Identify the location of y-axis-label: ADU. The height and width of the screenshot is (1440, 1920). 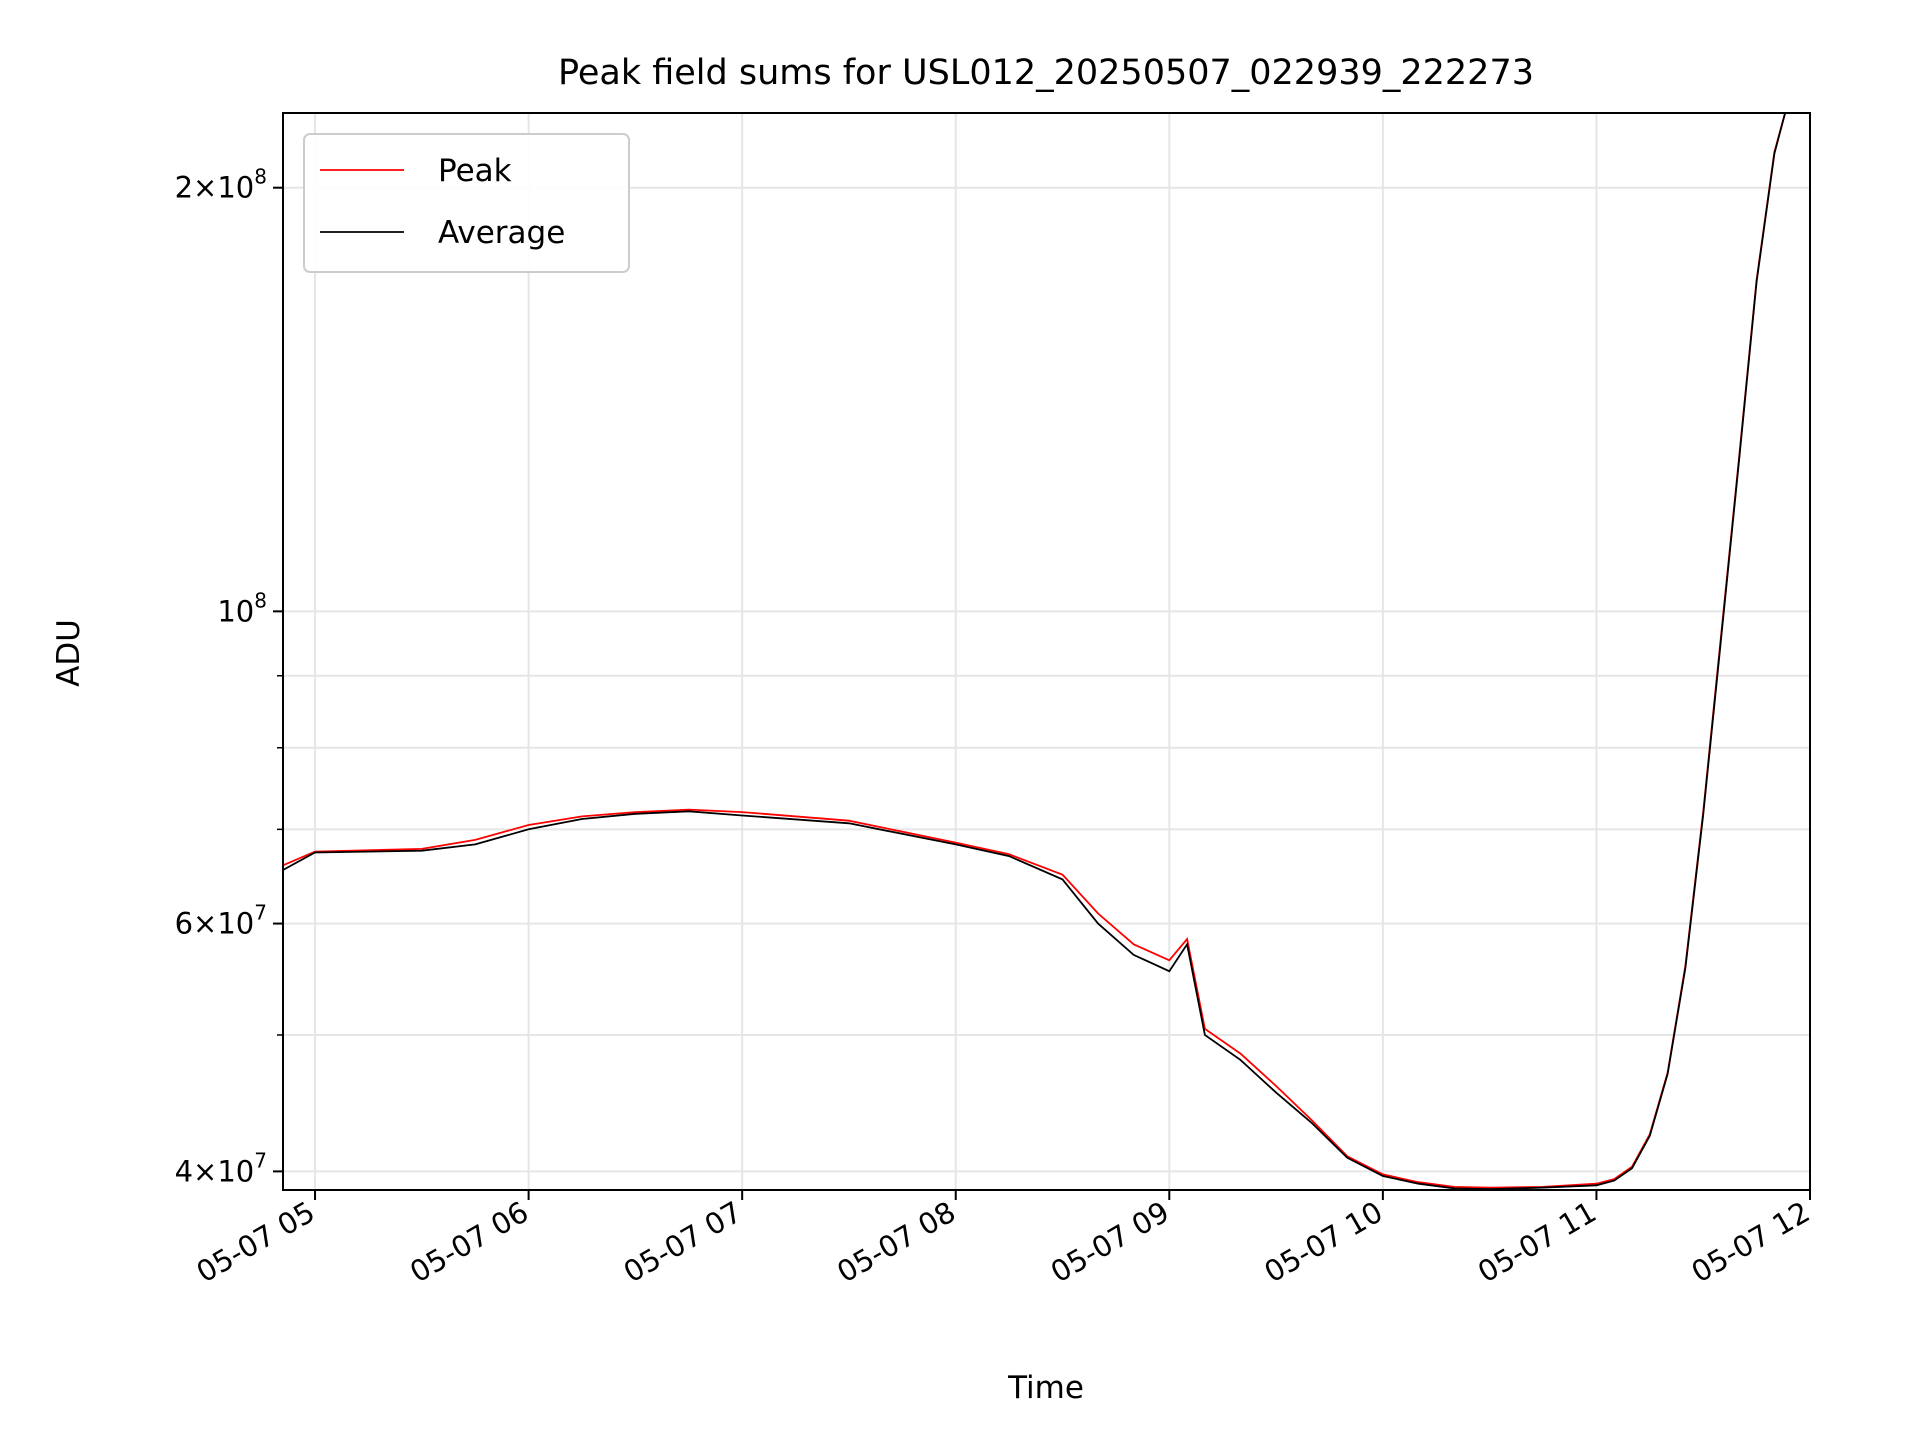
(69, 653).